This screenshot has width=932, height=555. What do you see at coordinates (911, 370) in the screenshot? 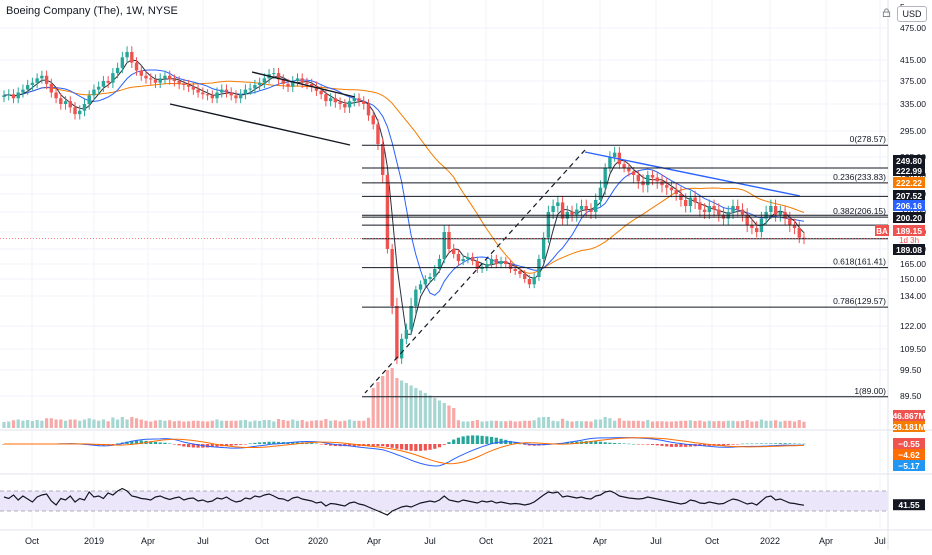
I see `y-tick-label: 99.50` at bounding box center [911, 370].